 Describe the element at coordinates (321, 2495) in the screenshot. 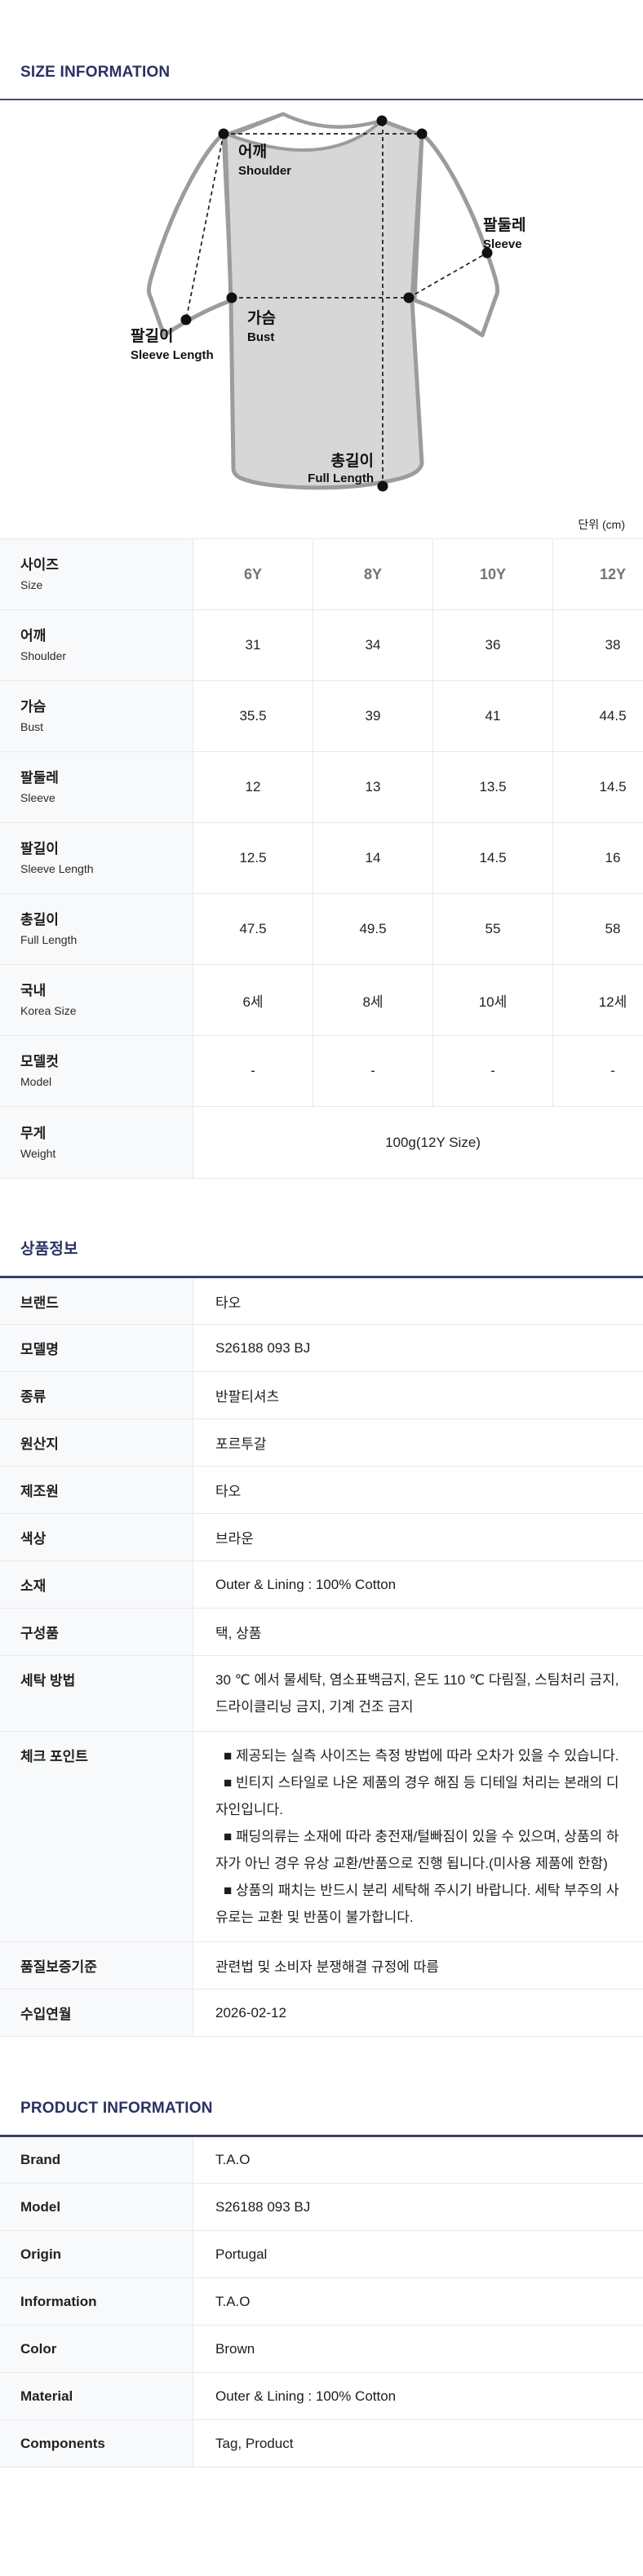

I see `bottom-spacer` at that location.